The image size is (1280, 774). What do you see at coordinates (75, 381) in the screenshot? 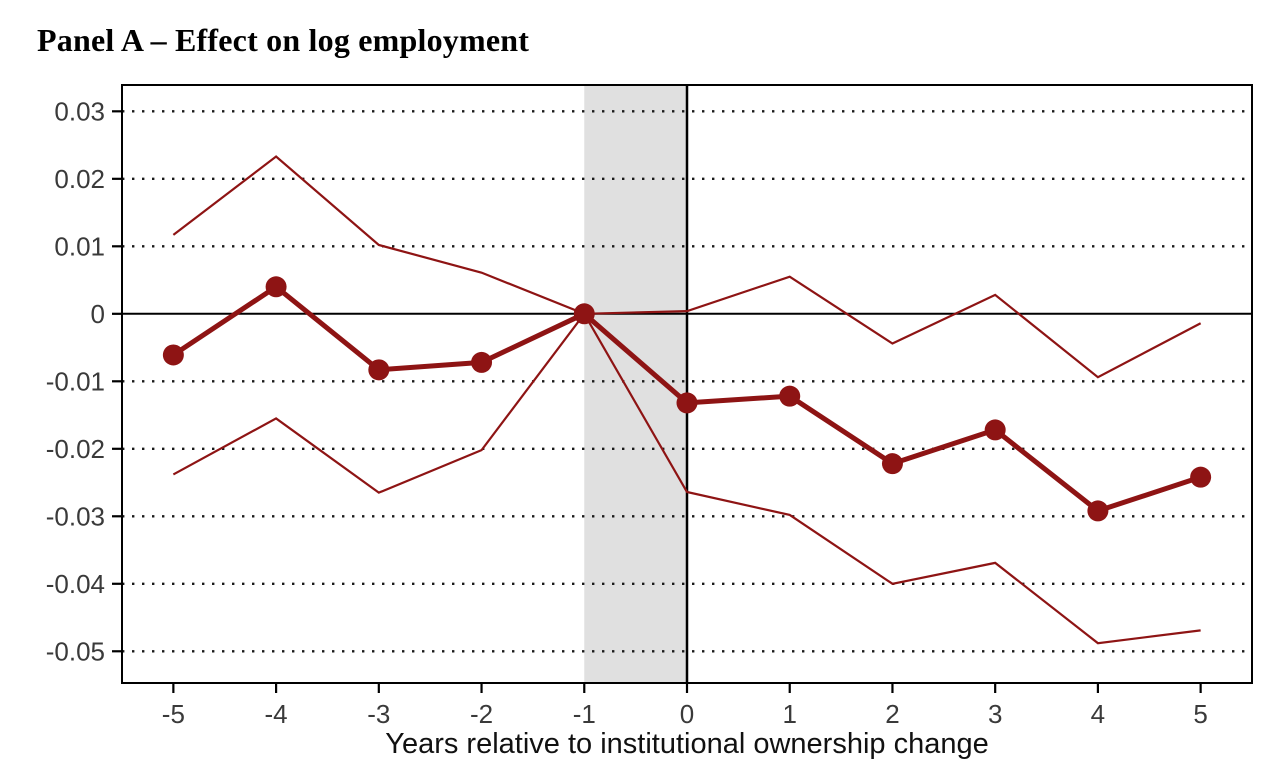
I see `y-tick-label: -0.01` at bounding box center [75, 381].